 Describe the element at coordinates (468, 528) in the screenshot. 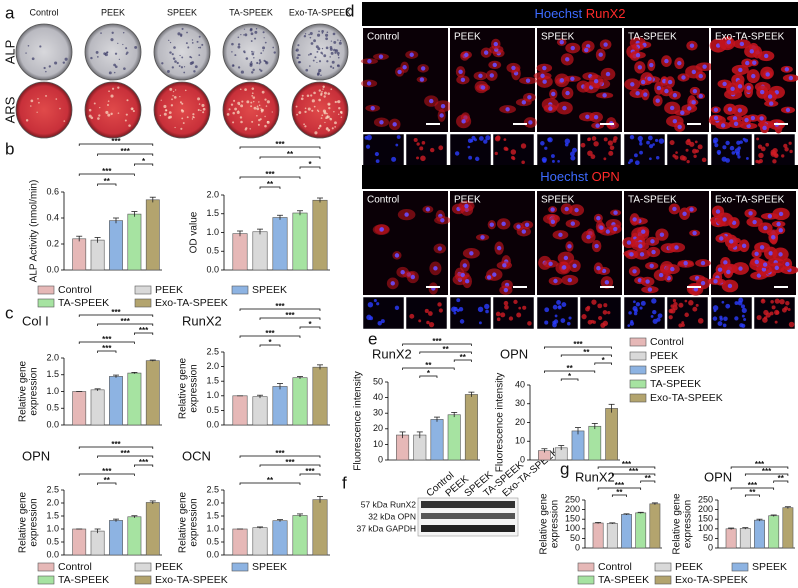

I see `blot-band` at that location.